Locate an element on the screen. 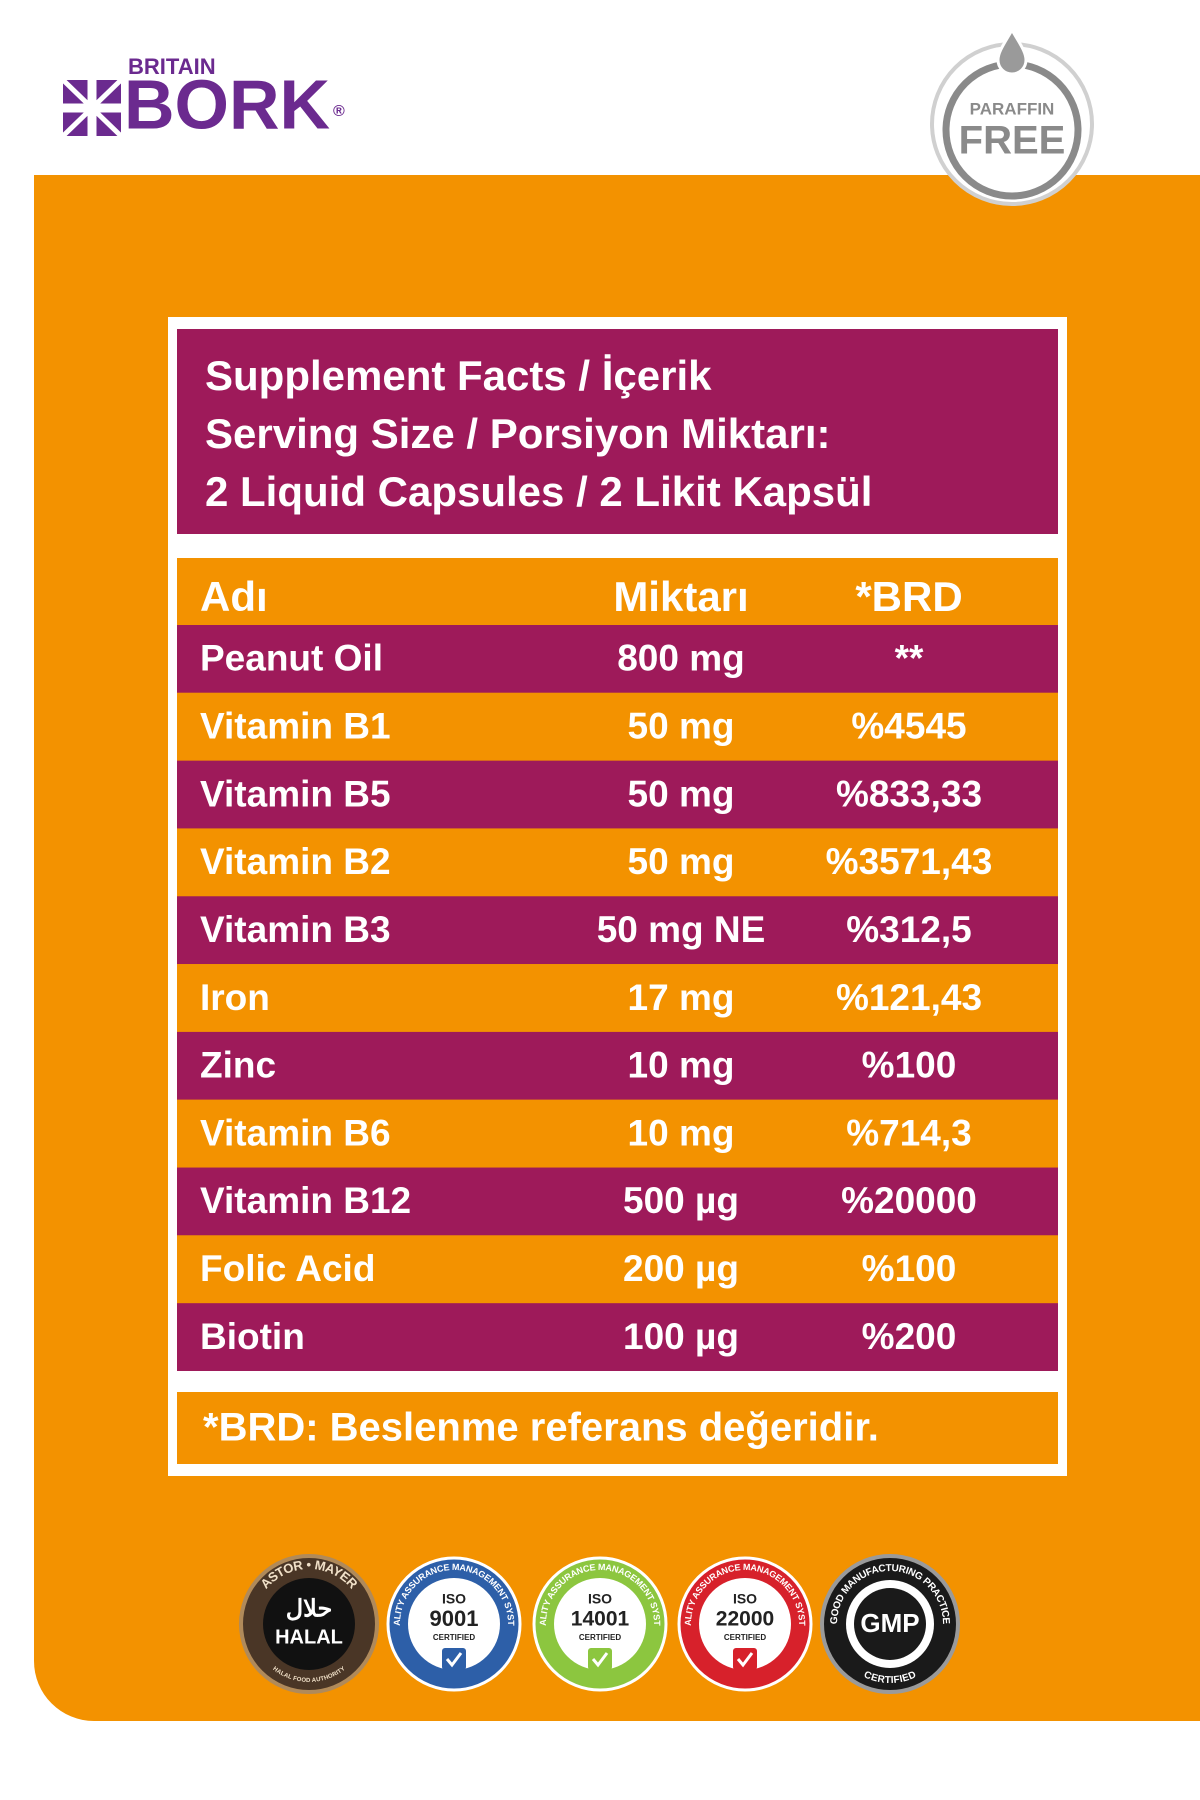 This screenshot has width=1200, height=1800. footnote-bg is located at coordinates (617, 1428).